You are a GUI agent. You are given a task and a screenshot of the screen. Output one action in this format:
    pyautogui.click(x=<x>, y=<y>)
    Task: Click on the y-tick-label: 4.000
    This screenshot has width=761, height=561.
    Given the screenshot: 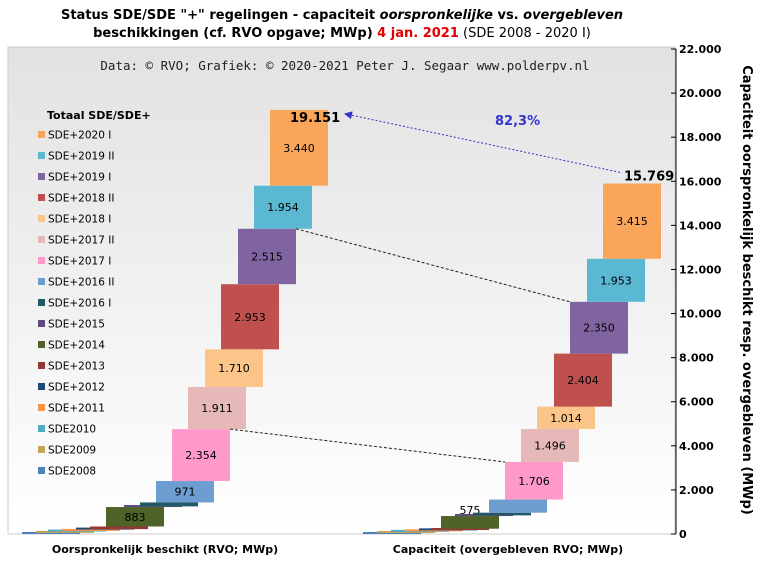 What is the action you would take?
    pyautogui.click(x=696, y=446)
    